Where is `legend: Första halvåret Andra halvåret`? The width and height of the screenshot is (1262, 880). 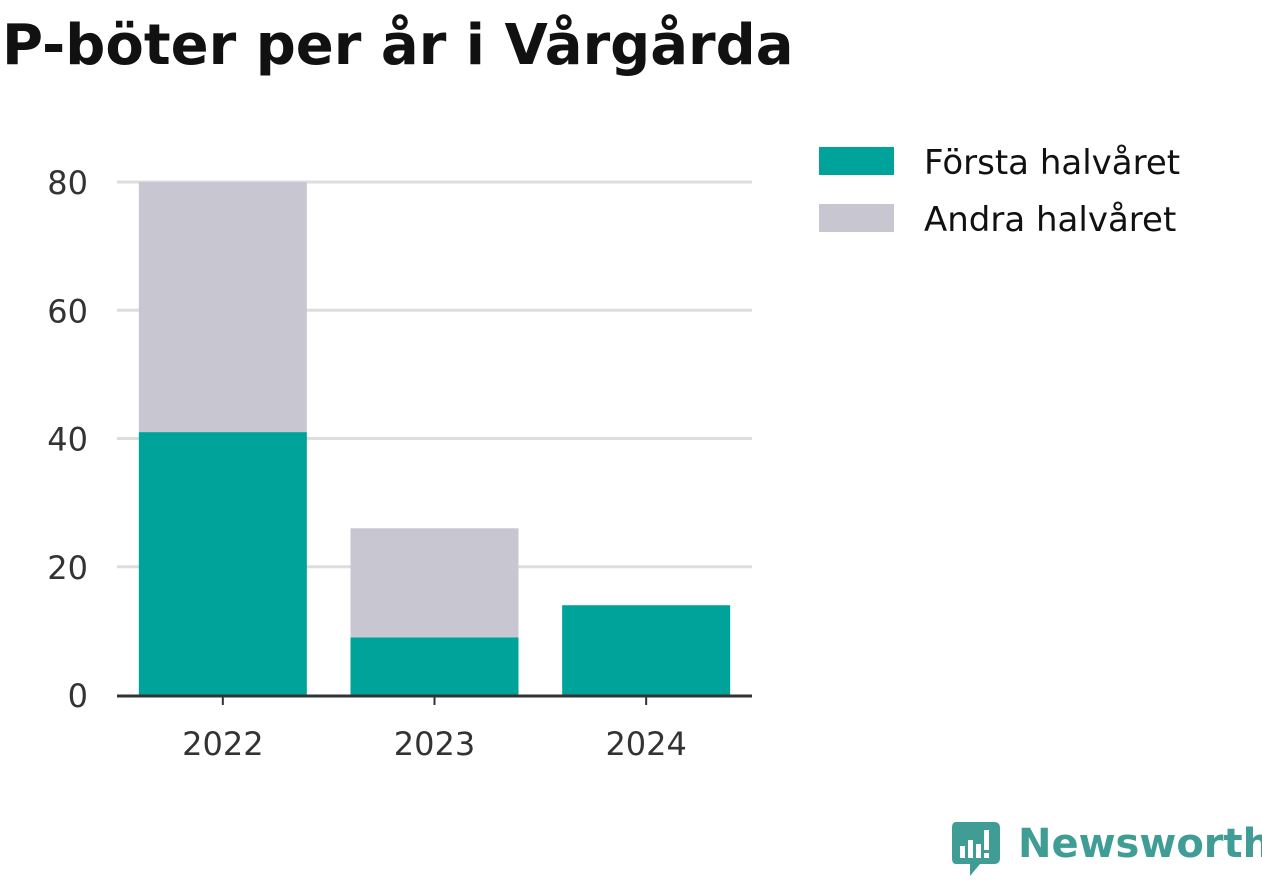
legend: Första halvåret Andra halvåret is located at coordinates (999, 191).